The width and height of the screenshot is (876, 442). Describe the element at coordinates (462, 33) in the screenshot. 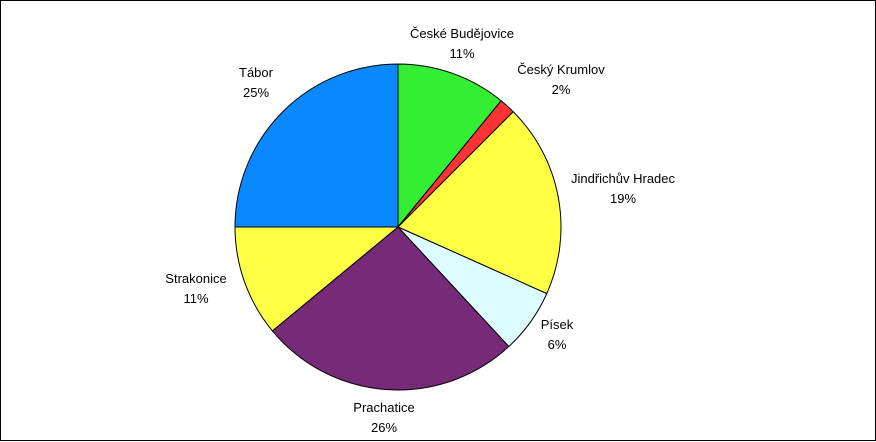

I see `slice-name-label: České Budějovice` at that location.